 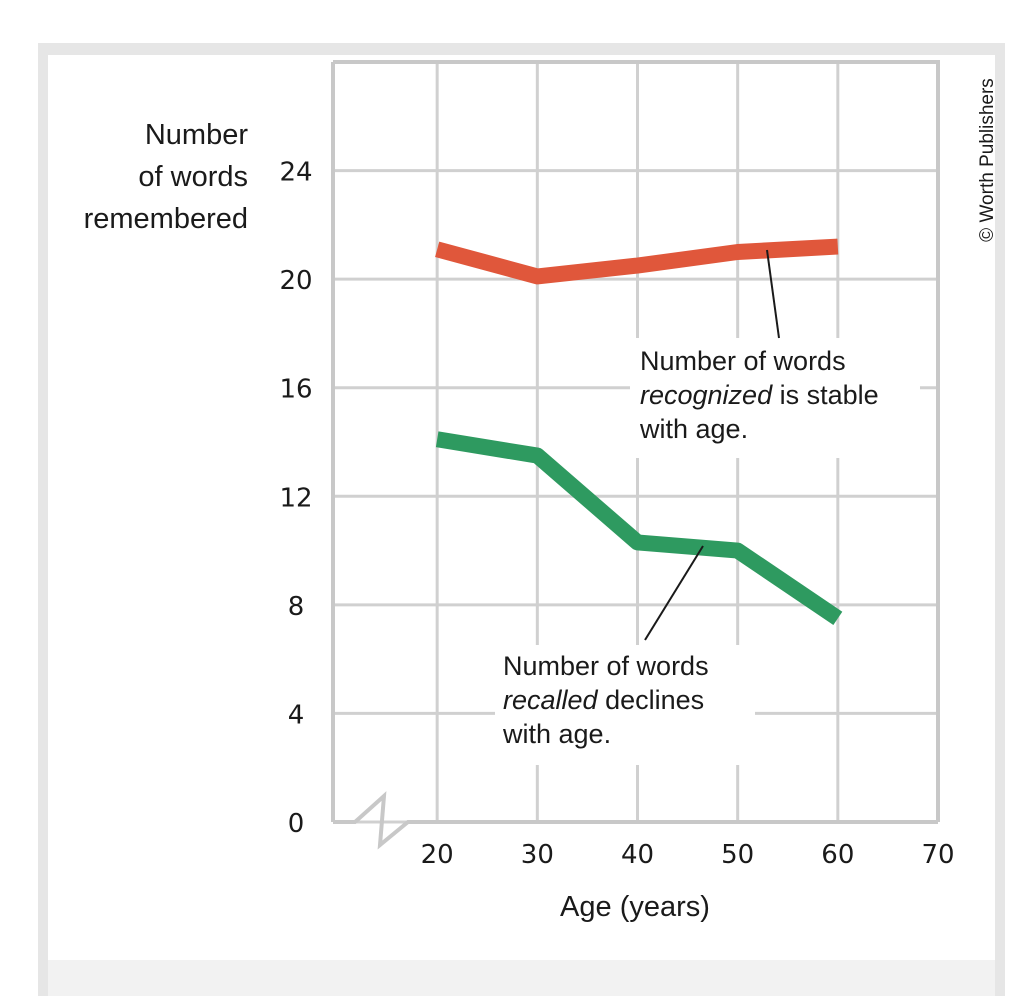 What do you see at coordinates (295, 390) in the screenshot?
I see `y-tick-label: 16` at bounding box center [295, 390].